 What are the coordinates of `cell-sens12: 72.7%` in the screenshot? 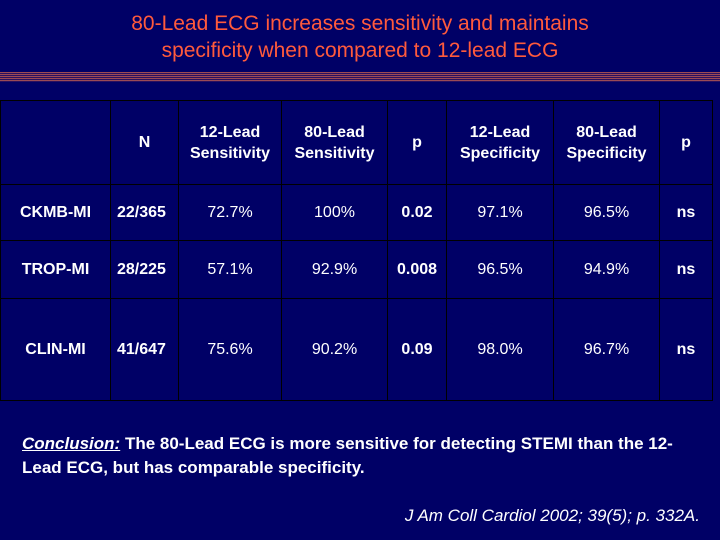 It's located at (230, 212).